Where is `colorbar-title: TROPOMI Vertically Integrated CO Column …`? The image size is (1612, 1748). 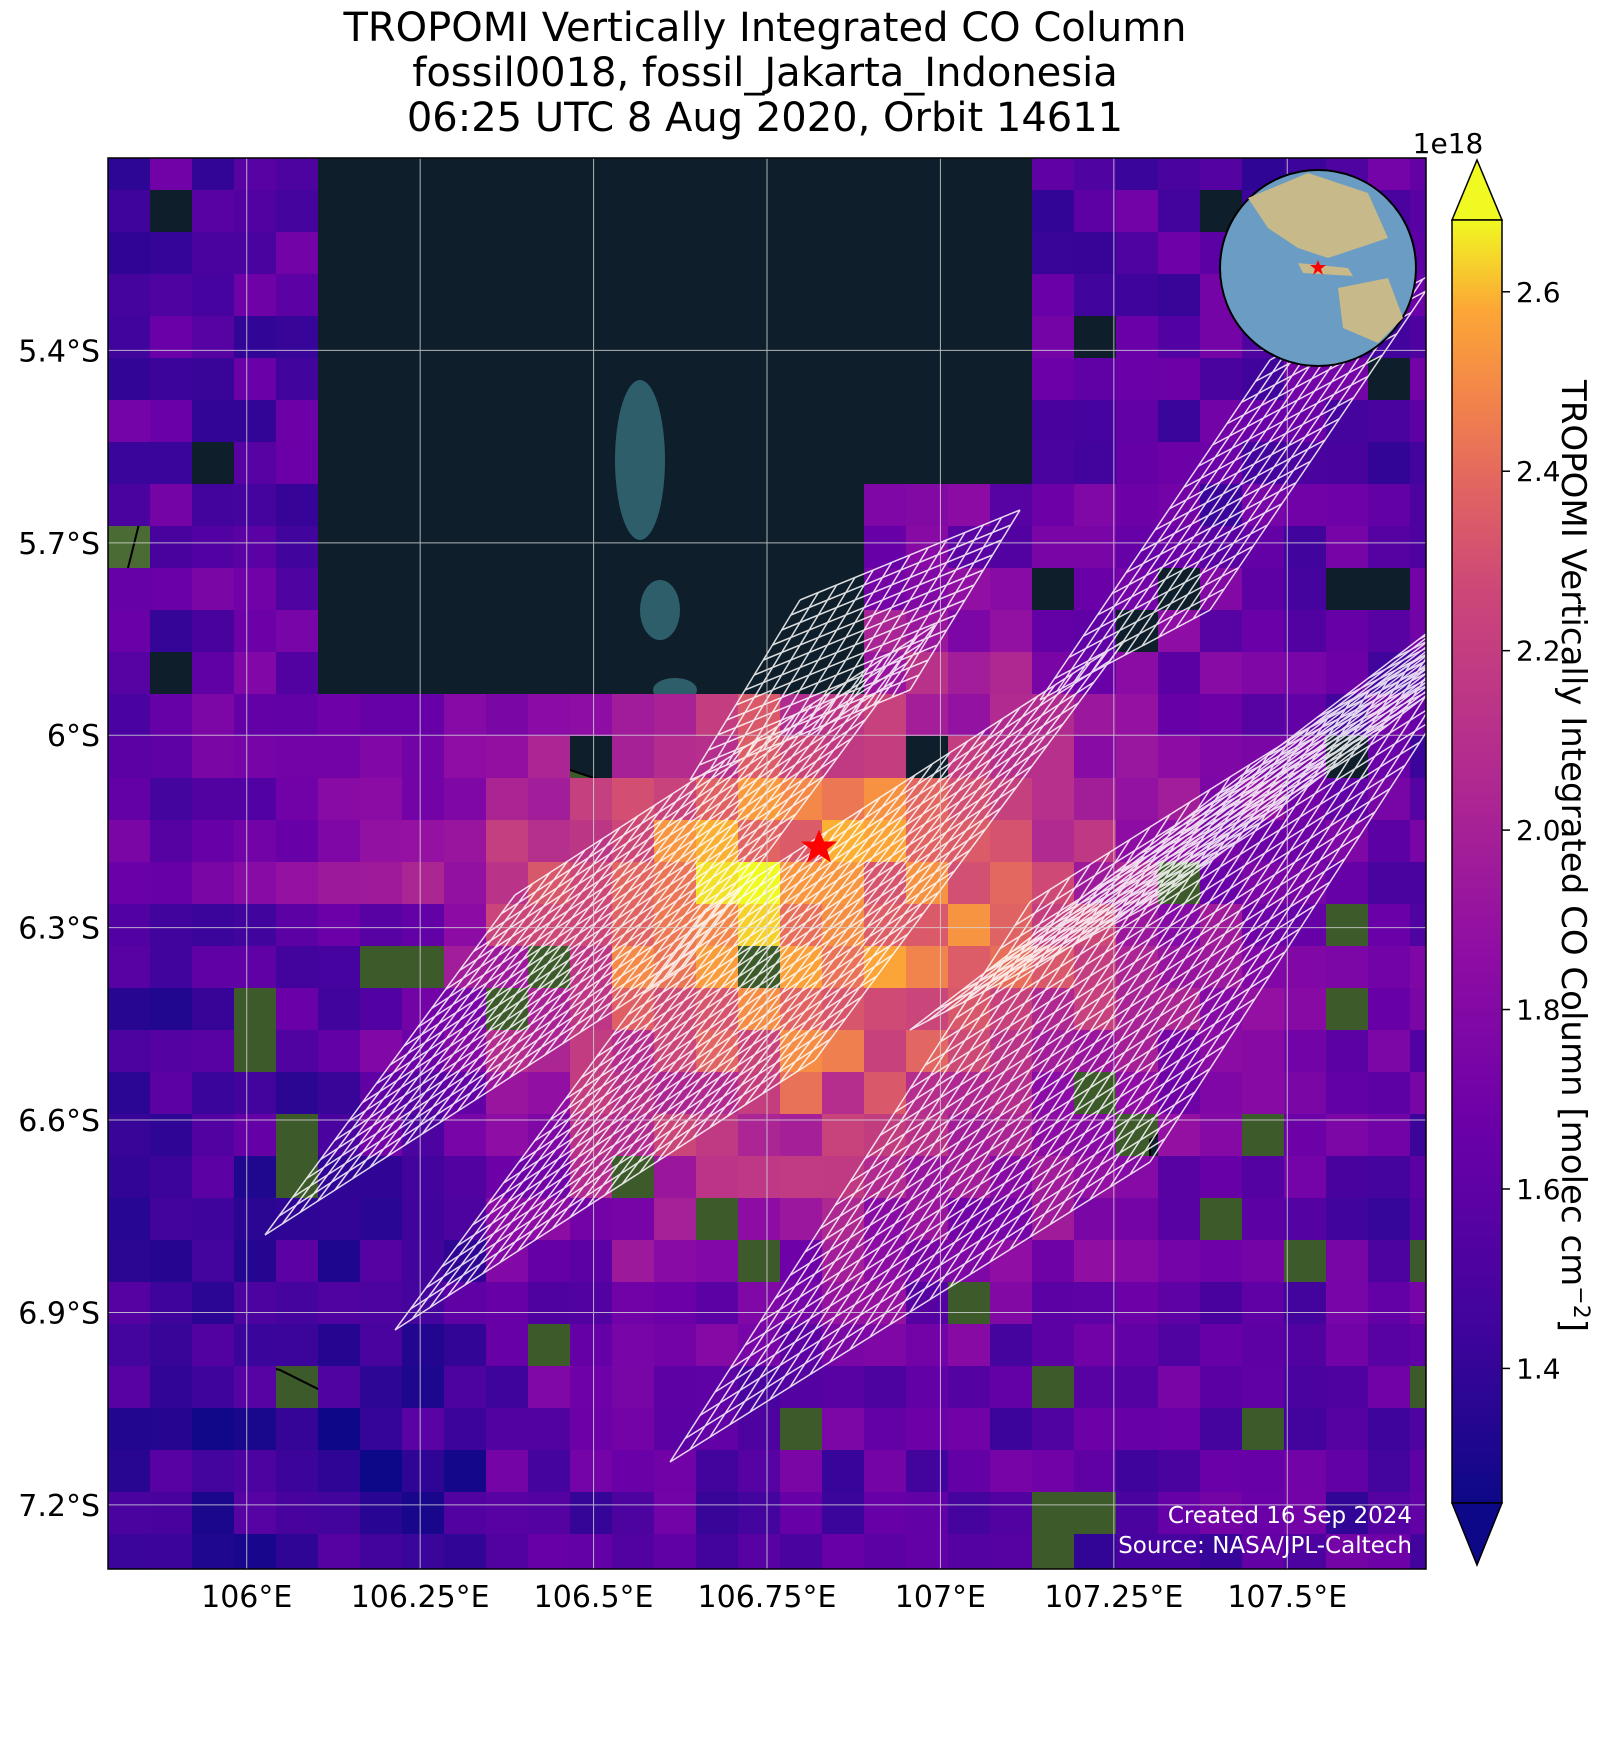
colorbar-title: TROPOMI Vertically Integrated CO Column … is located at coordinates (1573, 855).